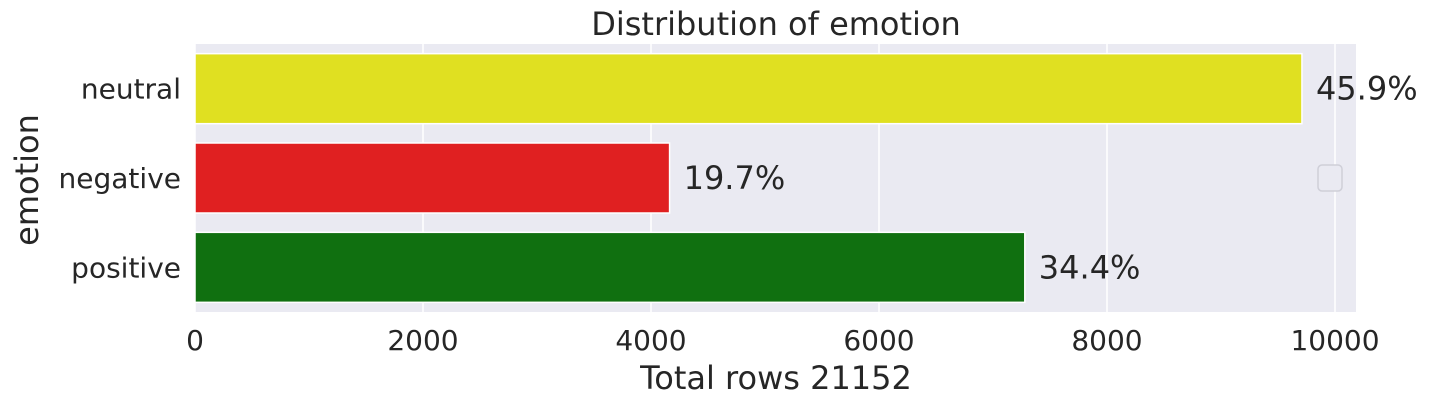  Describe the element at coordinates (432, 178) in the screenshot. I see `bar-negative` at that location.